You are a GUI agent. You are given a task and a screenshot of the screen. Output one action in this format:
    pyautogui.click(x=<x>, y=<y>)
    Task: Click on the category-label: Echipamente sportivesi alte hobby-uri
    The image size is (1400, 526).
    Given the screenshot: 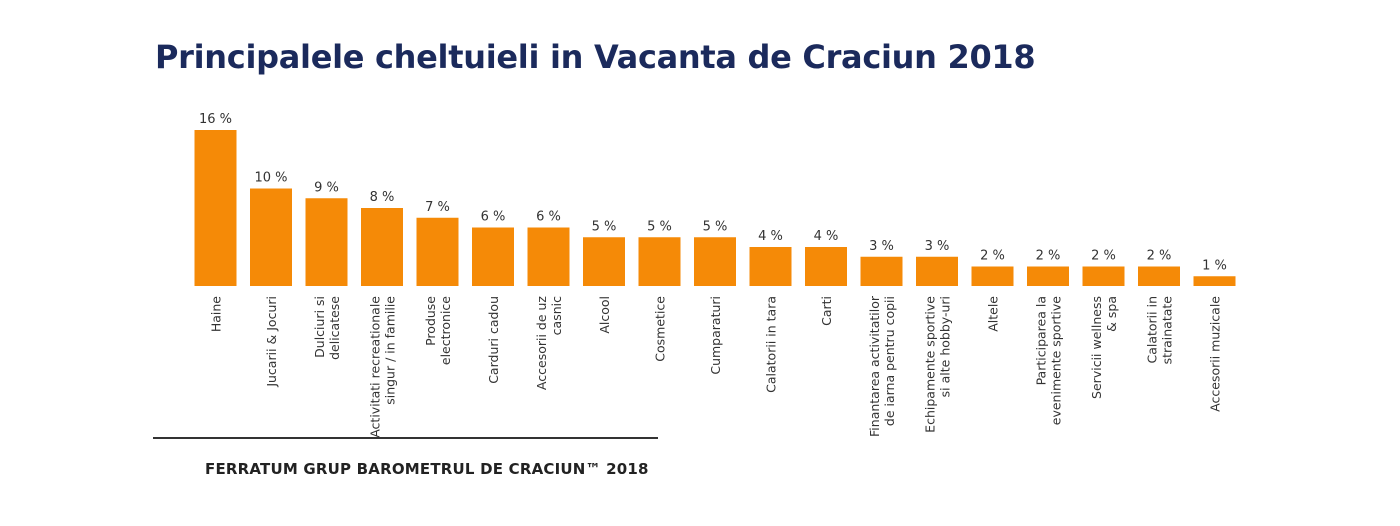 What is the action you would take?
    pyautogui.click(x=938, y=364)
    